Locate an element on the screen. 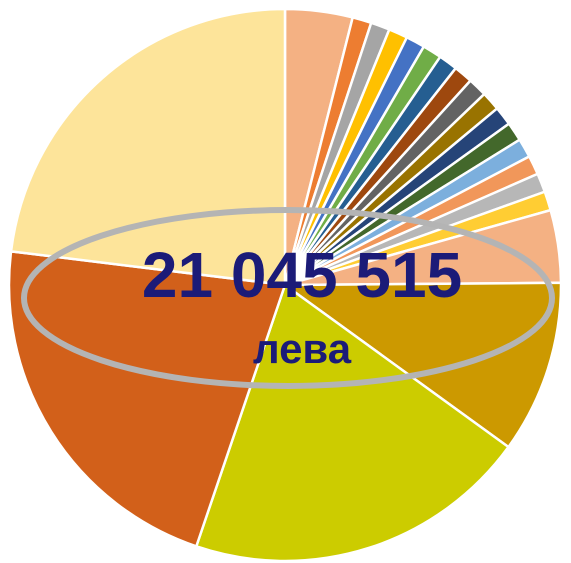 The height and width of the screenshot is (563, 571). unit-label: лева is located at coordinates (302, 348).